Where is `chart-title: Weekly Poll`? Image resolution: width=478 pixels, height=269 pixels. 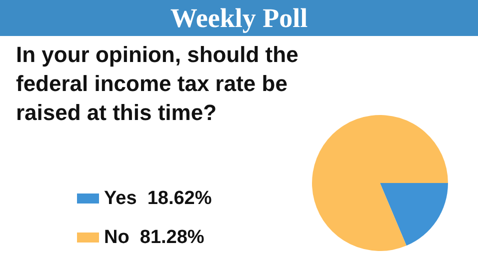
chart-title: Weekly Poll is located at coordinates (239, 18).